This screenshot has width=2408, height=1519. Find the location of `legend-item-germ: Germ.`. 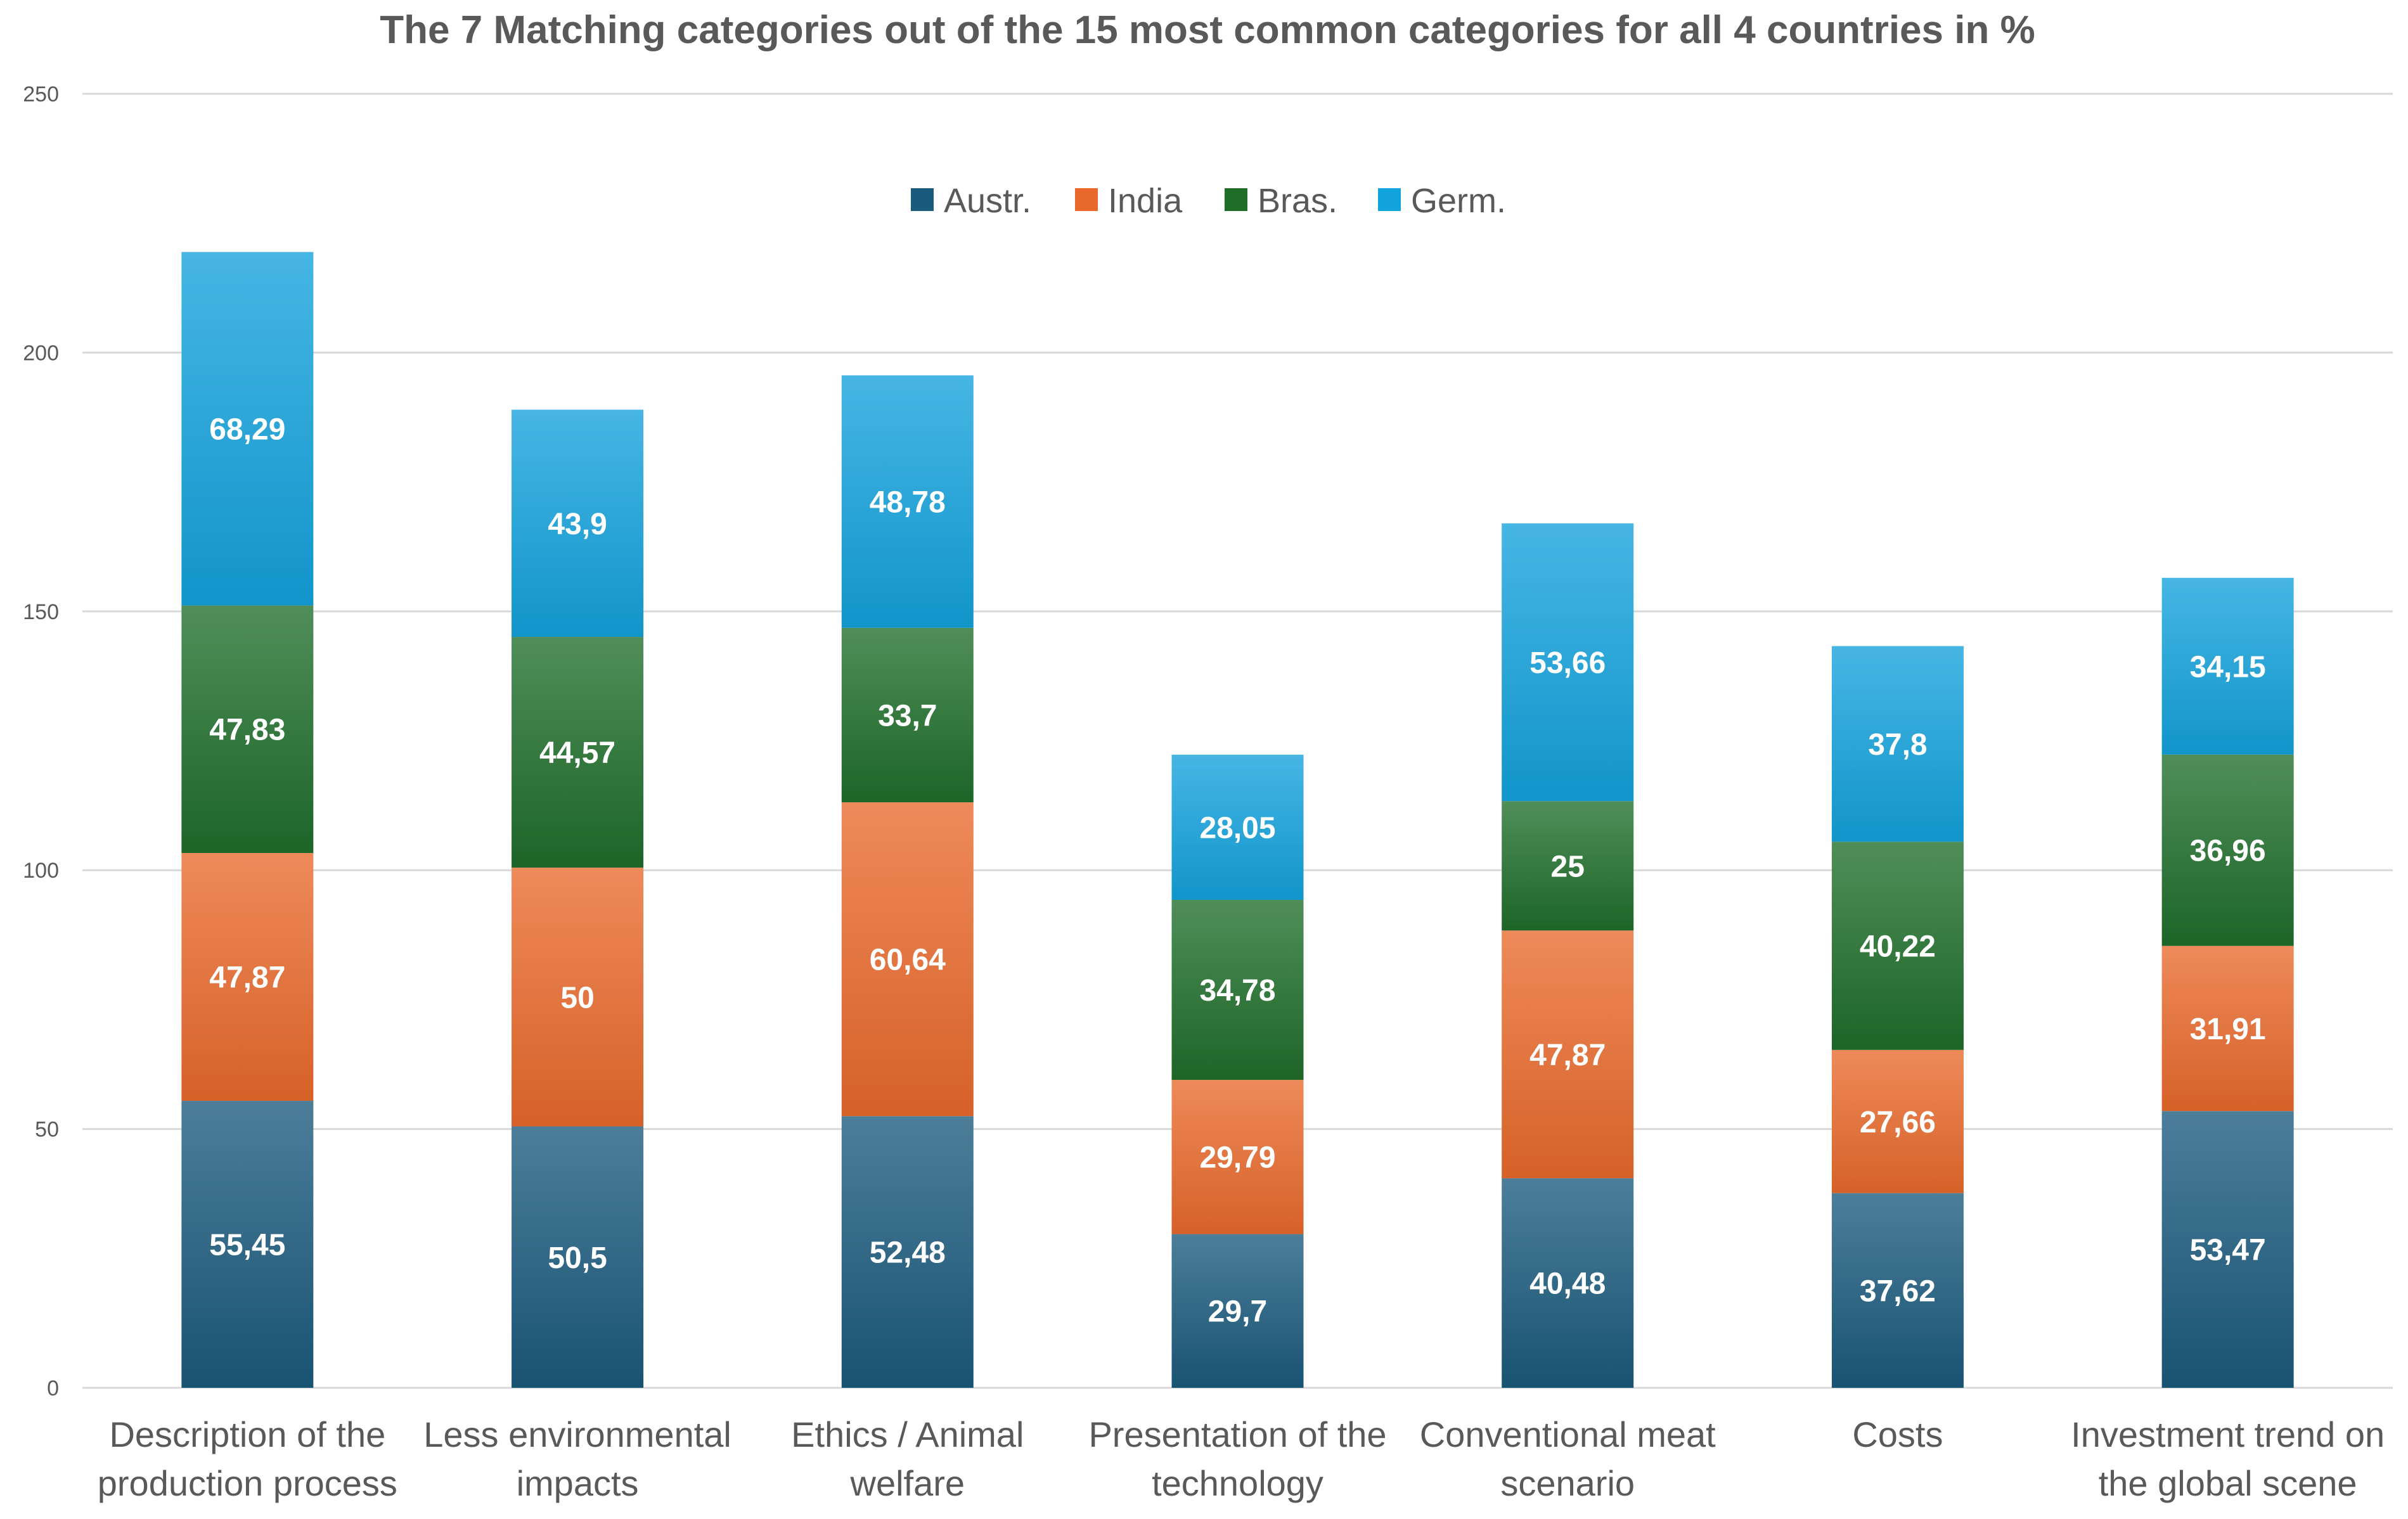

legend-item-germ: Germ. is located at coordinates (1442, 201).